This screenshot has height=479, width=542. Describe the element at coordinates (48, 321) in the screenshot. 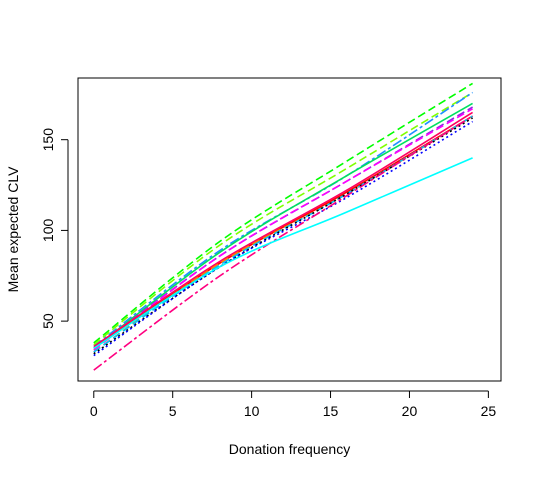

I see `y-tick-label: 50` at that location.